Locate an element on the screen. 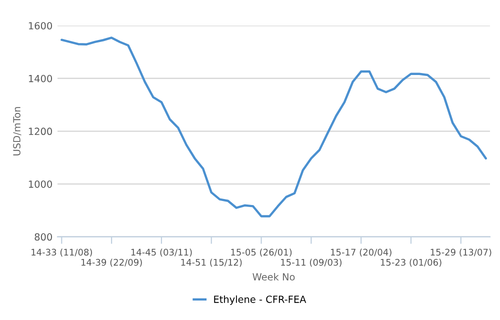 The image size is (500, 320). x-tick-label: 14-39 (22/09) is located at coordinates (111, 262).